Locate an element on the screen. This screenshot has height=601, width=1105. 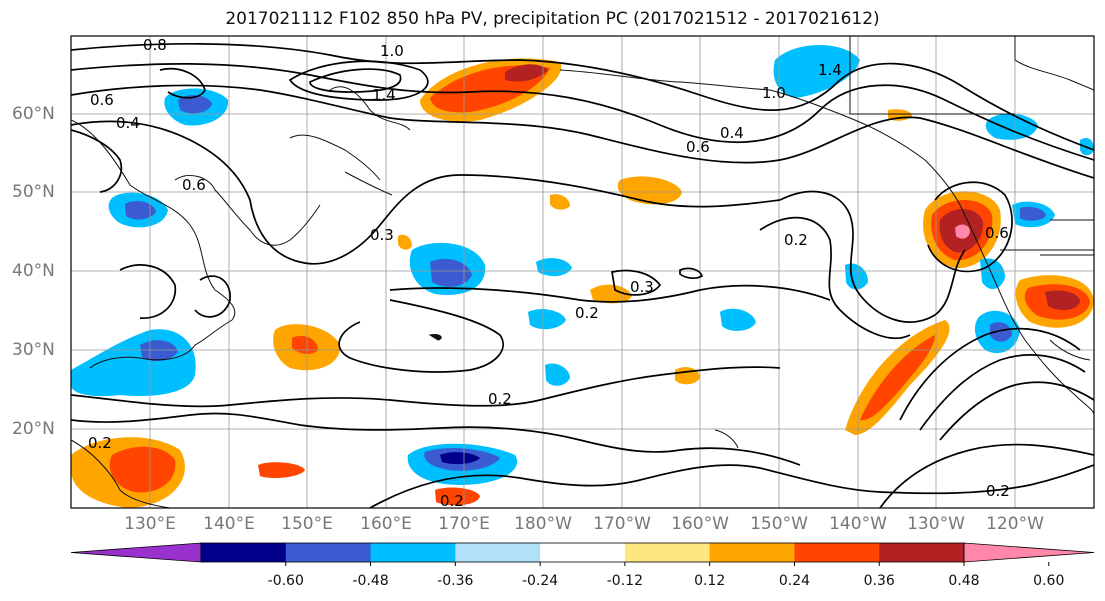
colorbar-tick-label: 0.48 is located at coordinates (964, 581).